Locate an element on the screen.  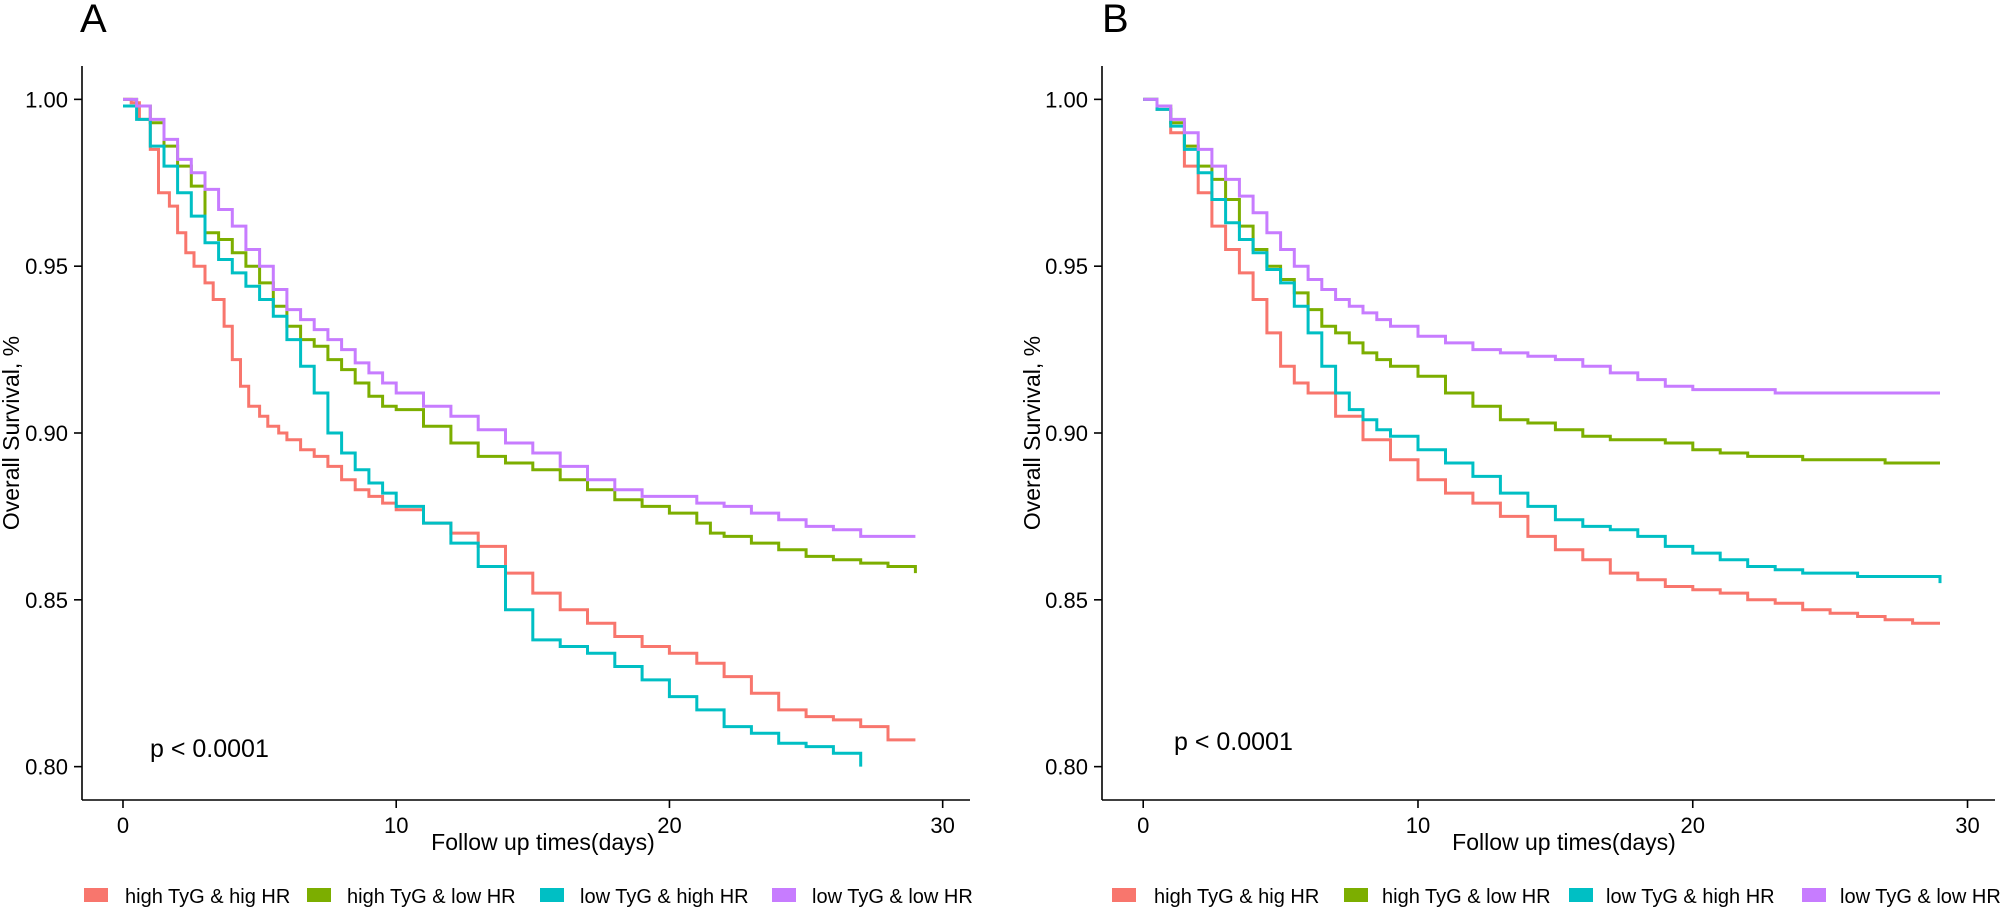
panel-a-p-value: p < 0.0001 is located at coordinates (209, 749).